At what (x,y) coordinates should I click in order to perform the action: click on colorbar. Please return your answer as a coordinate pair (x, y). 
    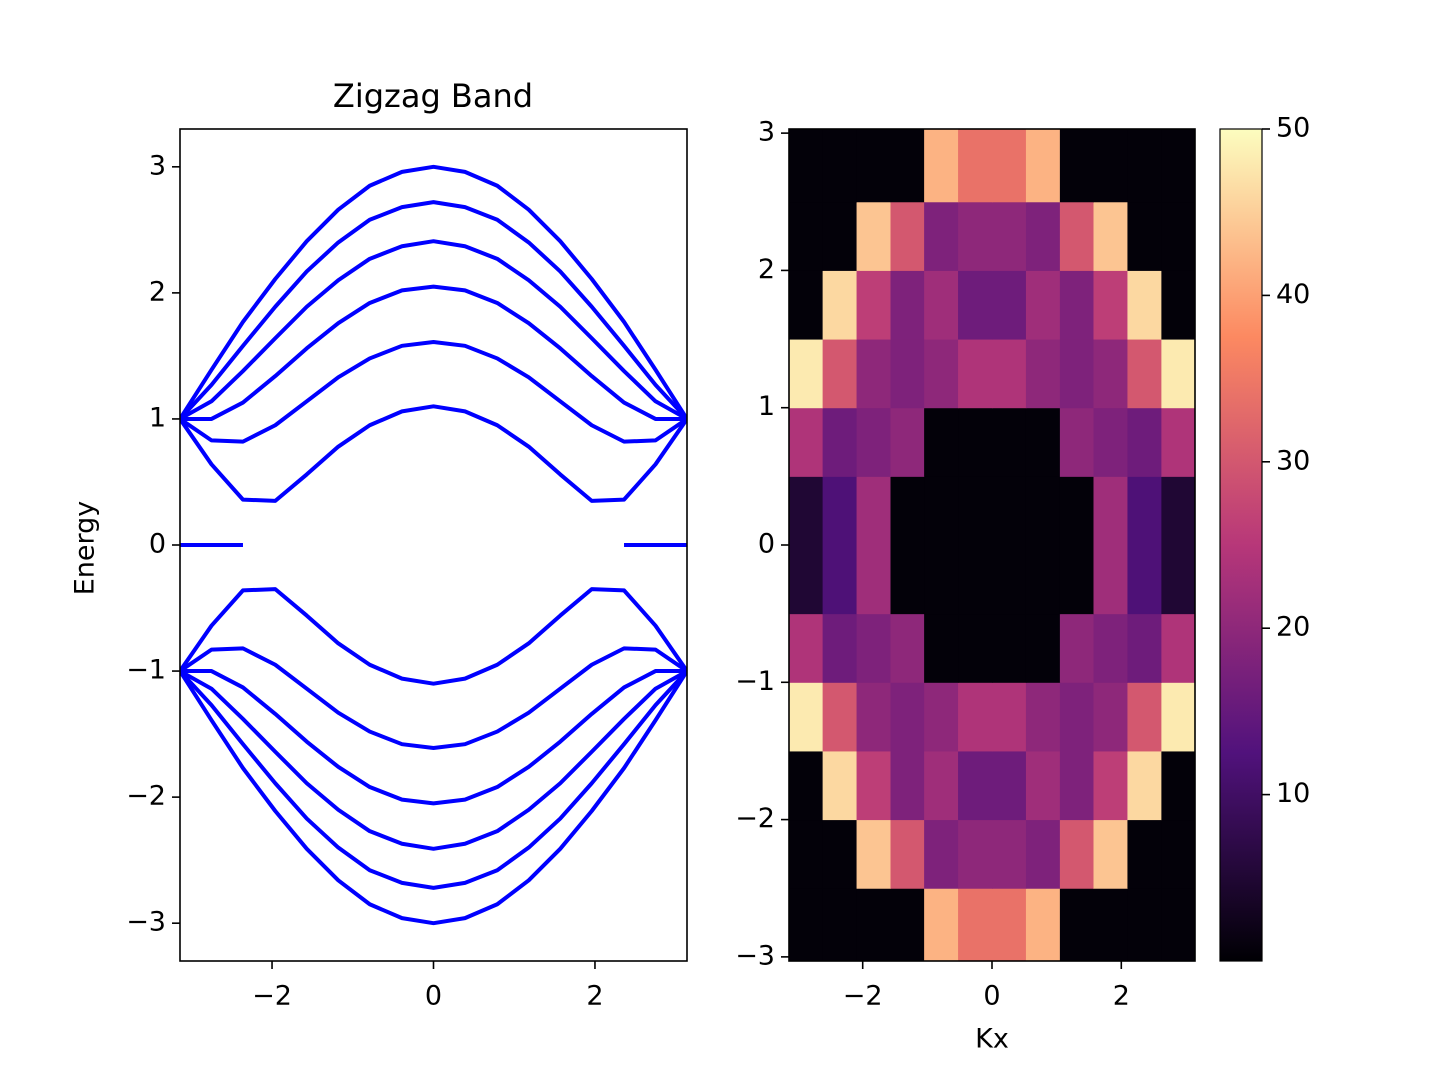
    Looking at the image, I should click on (1241, 545).